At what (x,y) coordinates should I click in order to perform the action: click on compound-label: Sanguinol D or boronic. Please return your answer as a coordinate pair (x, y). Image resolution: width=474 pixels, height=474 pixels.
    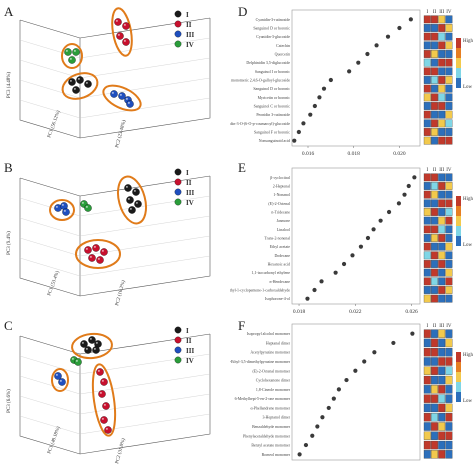
    Looking at the image, I should click on (271, 89).